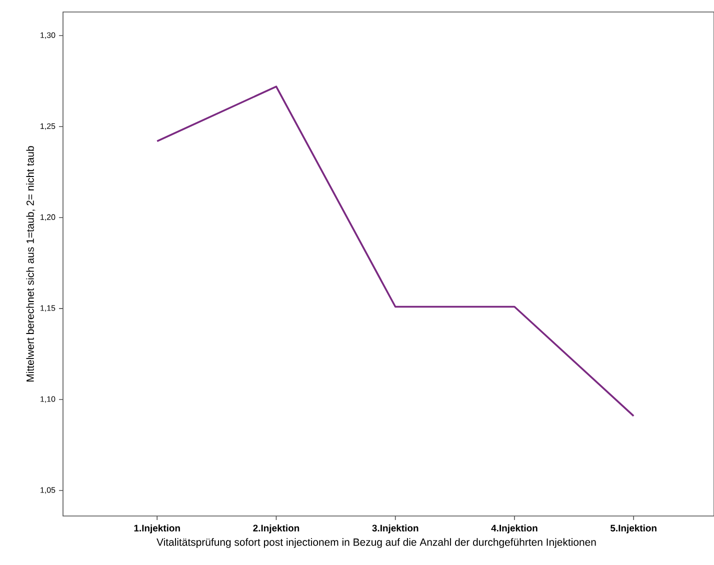 The height and width of the screenshot is (565, 714). I want to click on x-tick-label: 2.Injektion, so click(276, 529).